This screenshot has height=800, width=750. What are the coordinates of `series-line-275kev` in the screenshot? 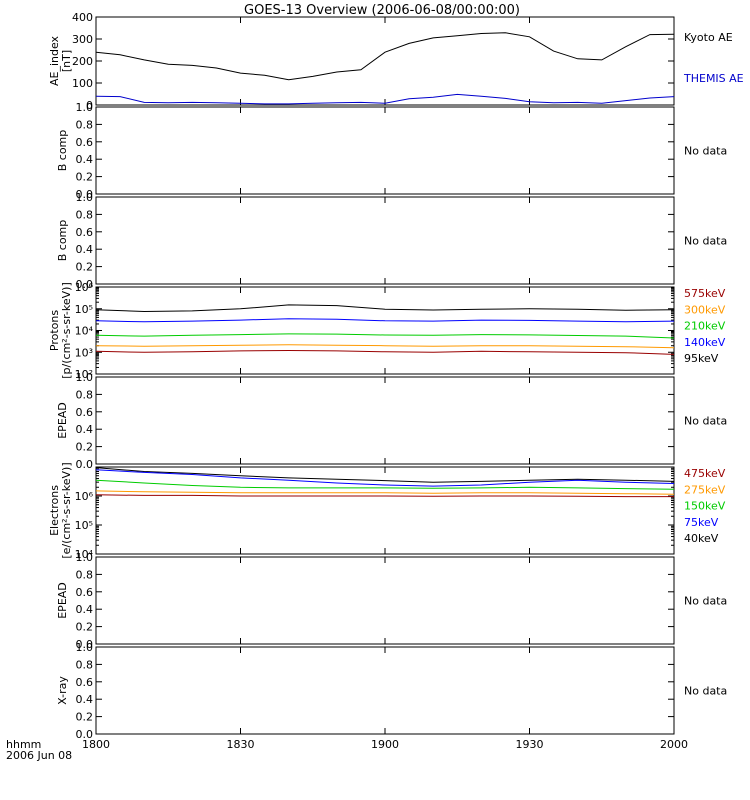 It's located at (385, 492).